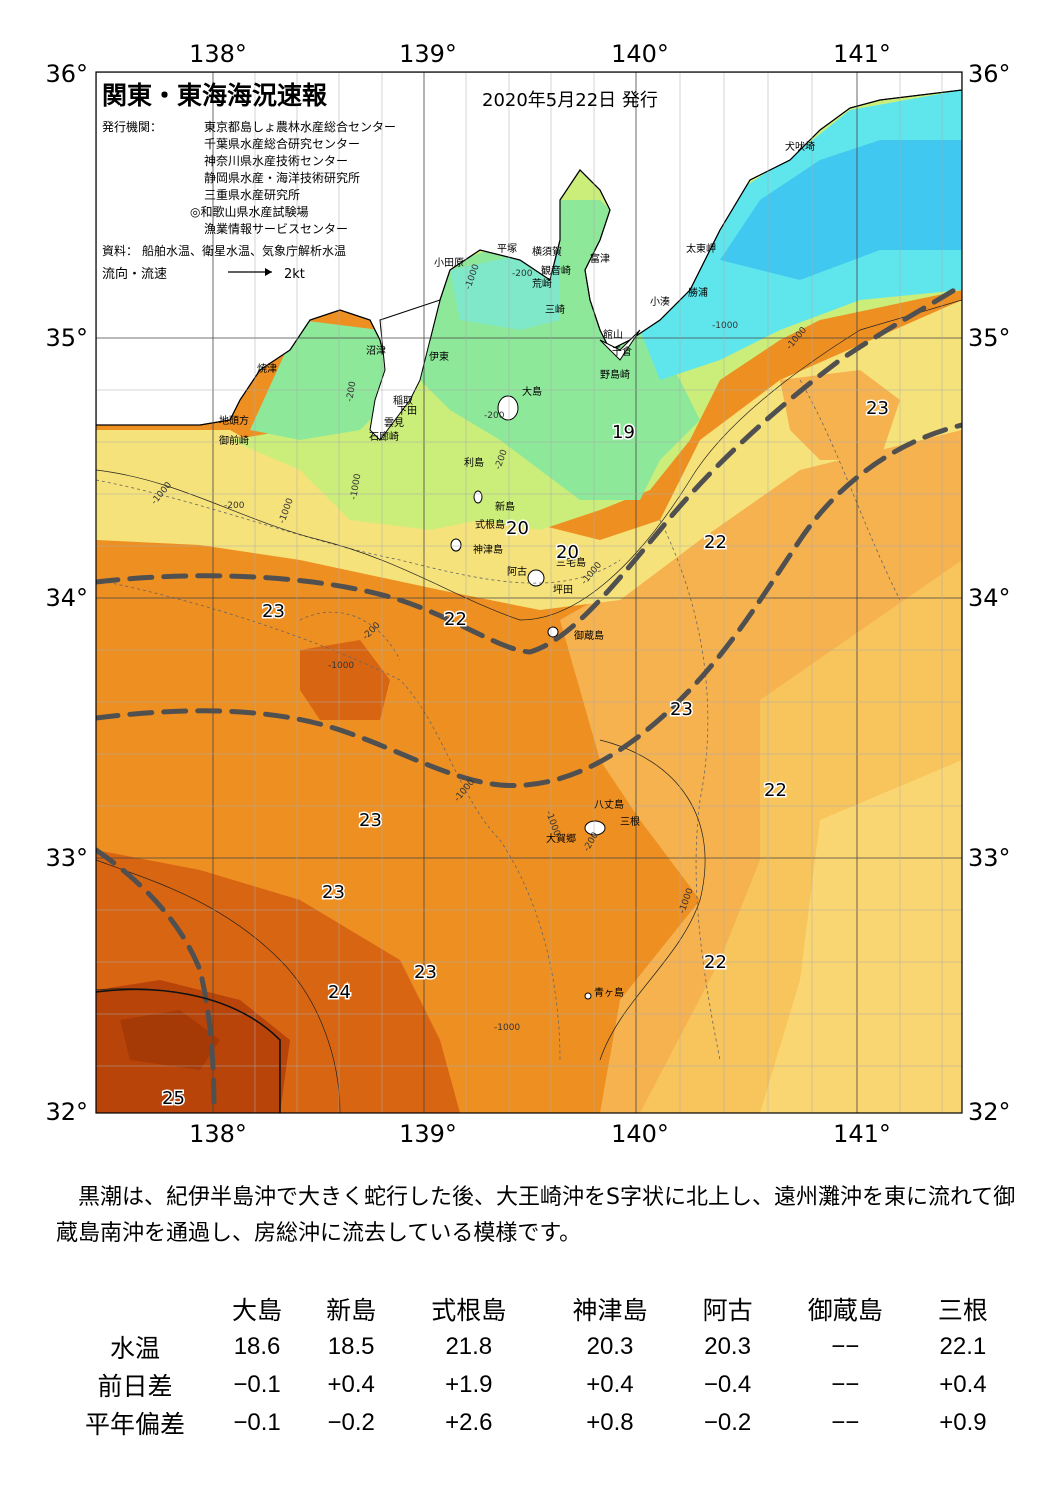  I want to click on column-header: 三根, so click(962, 1310).